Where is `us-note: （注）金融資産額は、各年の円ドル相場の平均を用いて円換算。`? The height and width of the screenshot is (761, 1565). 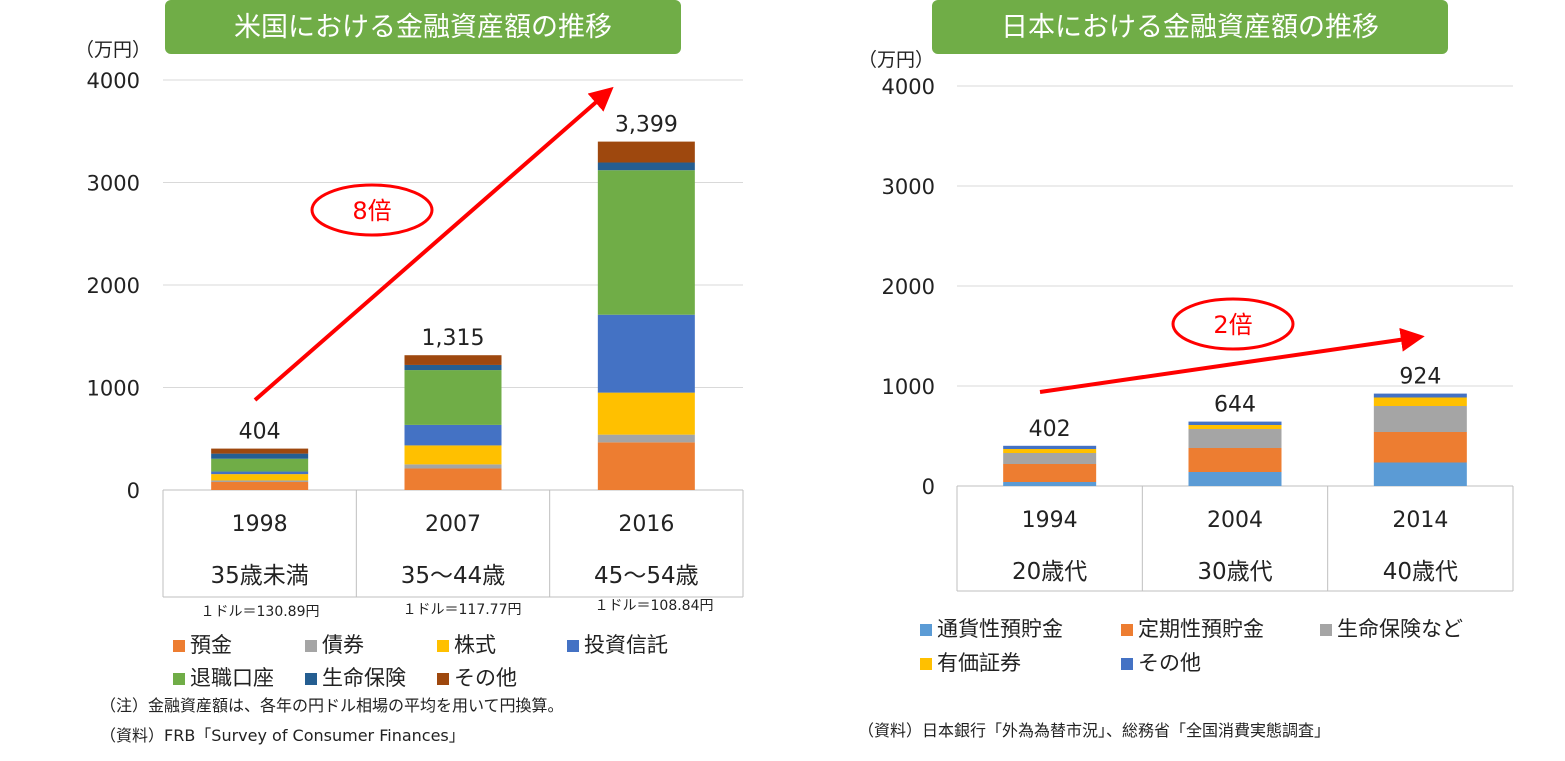 us-note: （注）金融資産額は、各年の円ドル相場の平均を用いて円換算。 is located at coordinates (332, 705).